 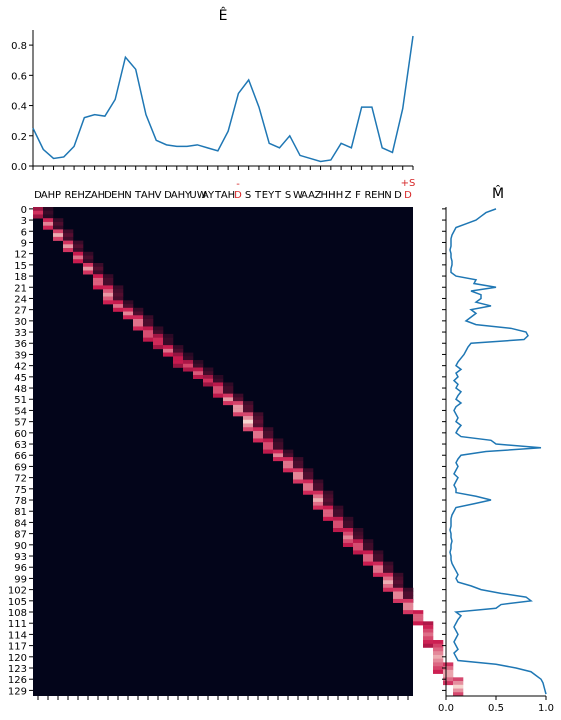 What do you see at coordinates (20, 411) in the screenshot?
I see `y-tick-label: 54` at bounding box center [20, 411].